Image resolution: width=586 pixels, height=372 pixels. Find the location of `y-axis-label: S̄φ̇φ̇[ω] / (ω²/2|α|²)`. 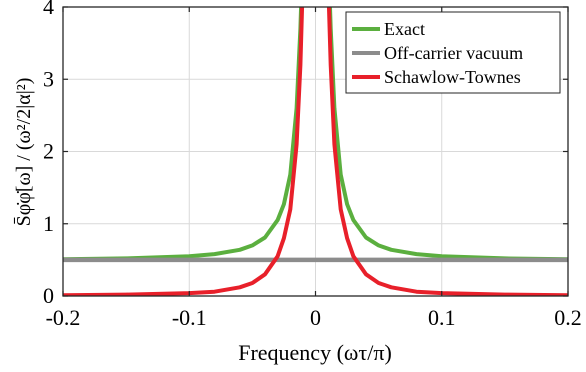

y-axis-label: S̄φ̇φ̇[ω] / (ω²/2|α|²) is located at coordinates (24, 152).